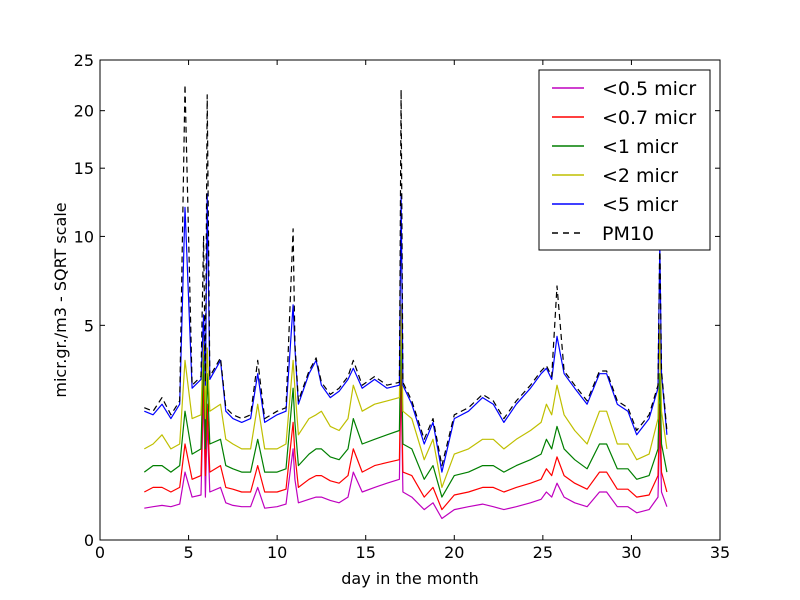 This screenshot has width=800, height=600. What do you see at coordinates (720, 552) in the screenshot?
I see `x-tick-label: 35` at bounding box center [720, 552].